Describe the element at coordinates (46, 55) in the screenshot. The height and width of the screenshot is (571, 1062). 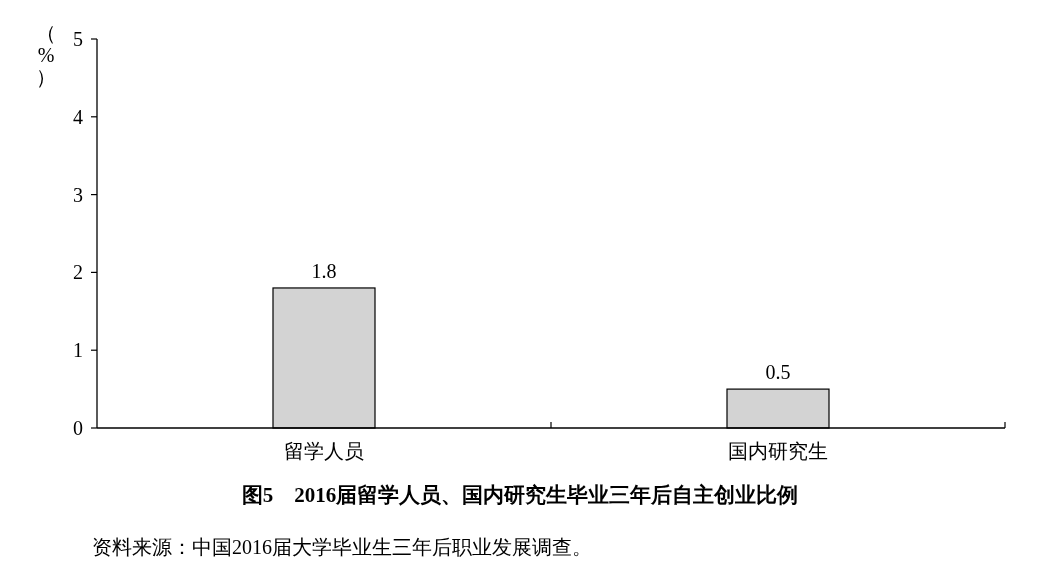
I see `y-axis-title: （%）` at that location.